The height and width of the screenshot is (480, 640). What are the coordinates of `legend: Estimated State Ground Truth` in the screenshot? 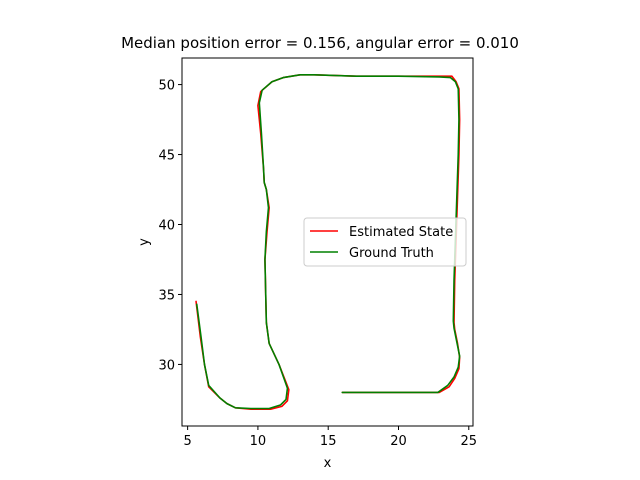 It's located at (385, 242).